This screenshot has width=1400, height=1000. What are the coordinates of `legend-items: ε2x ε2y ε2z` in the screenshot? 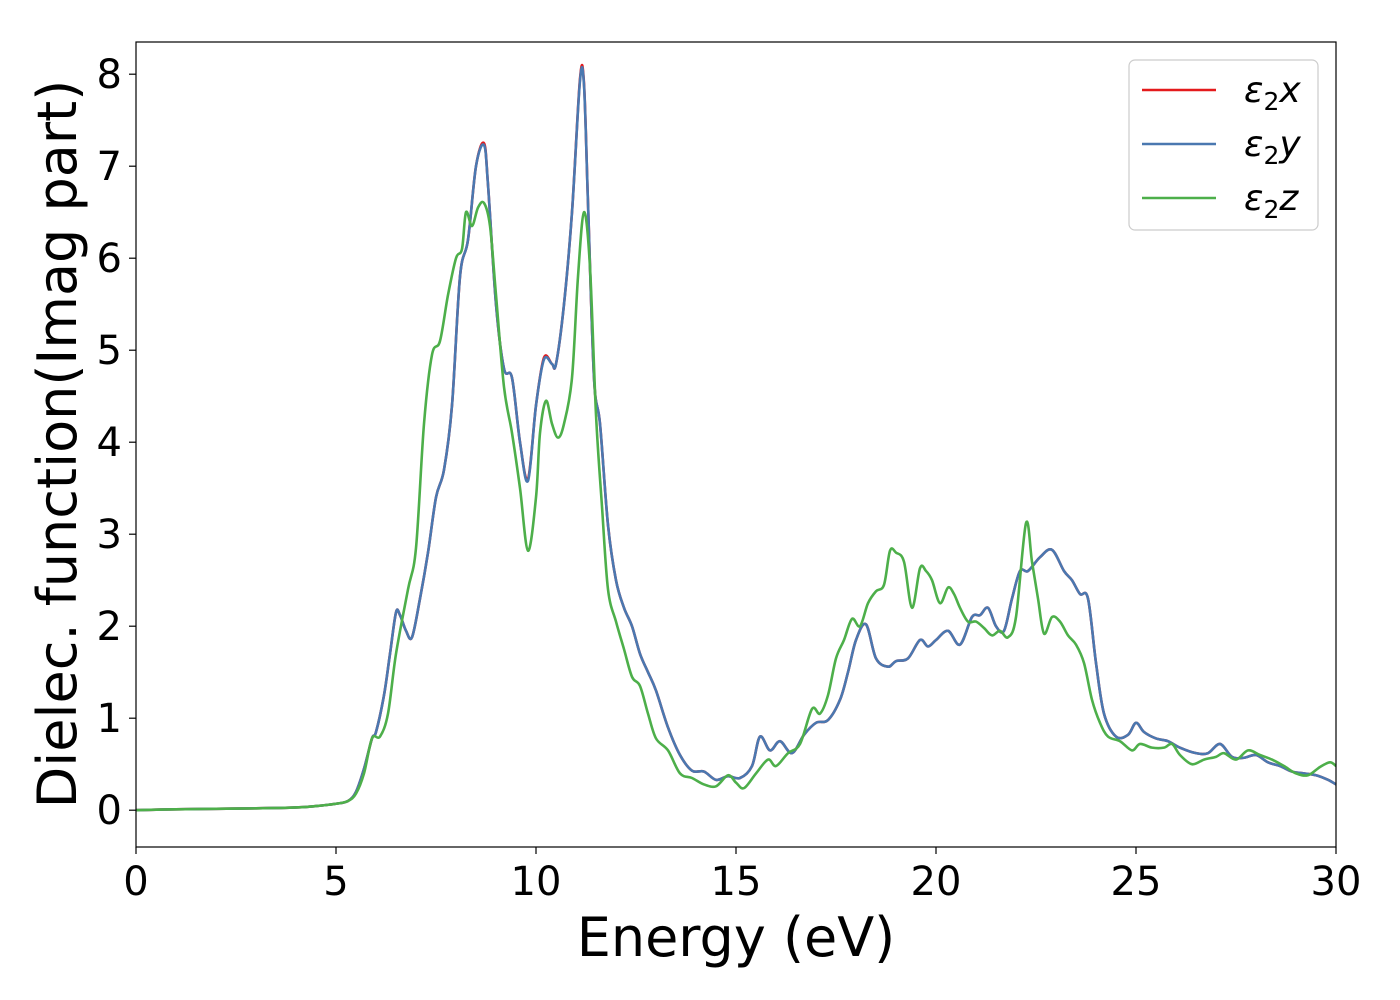 It's located at (1221, 147).